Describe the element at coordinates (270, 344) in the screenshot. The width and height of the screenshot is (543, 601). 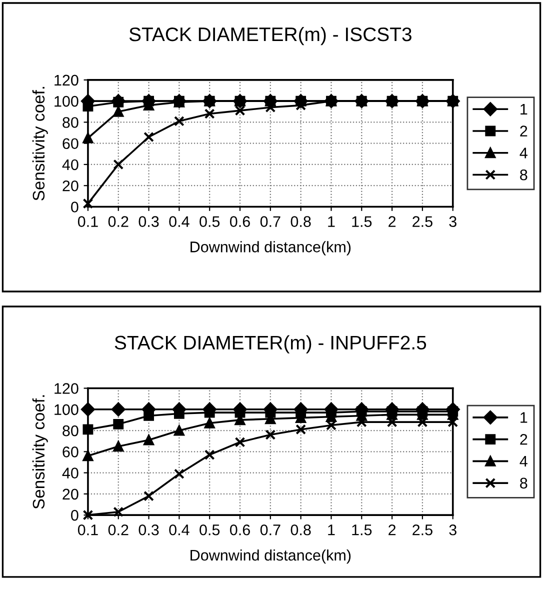
I see `chart-title: STACK DIAMETER(m) - INPUFF2.5` at that location.